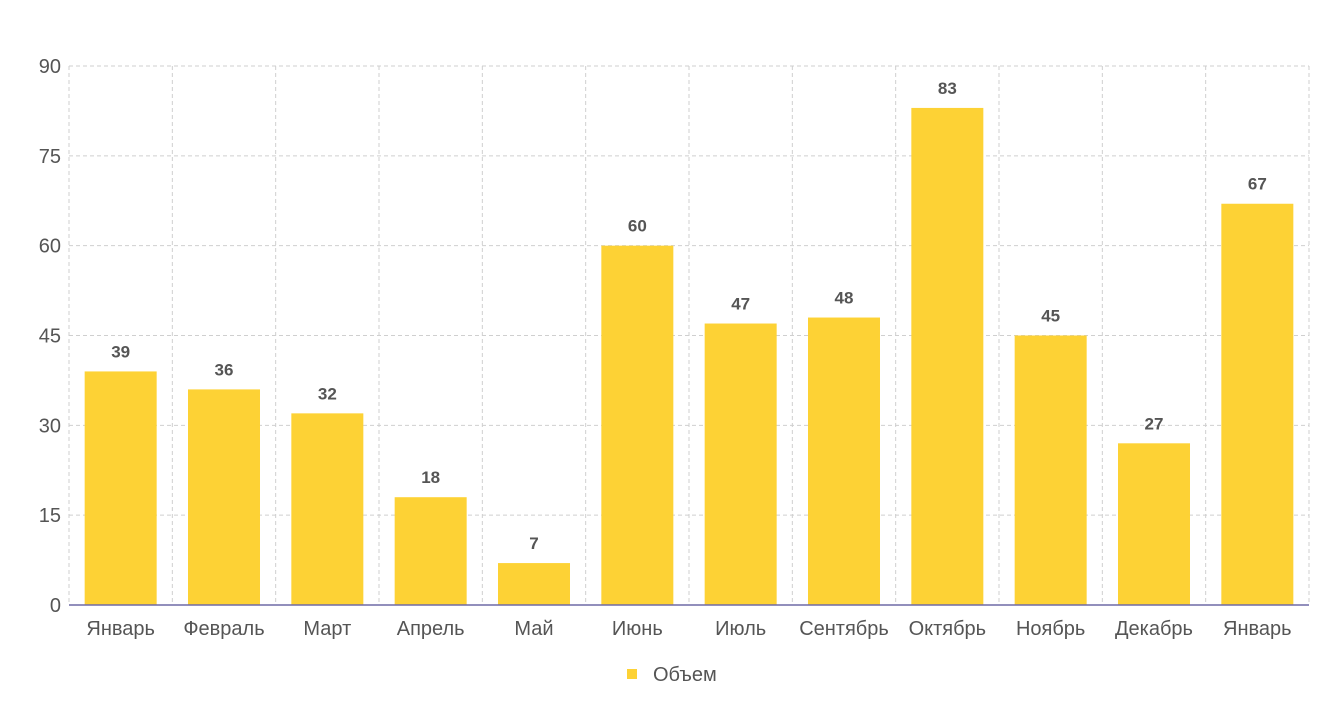  Describe the element at coordinates (50, 516) in the screenshot. I see `y-tick-label: 15` at that location.